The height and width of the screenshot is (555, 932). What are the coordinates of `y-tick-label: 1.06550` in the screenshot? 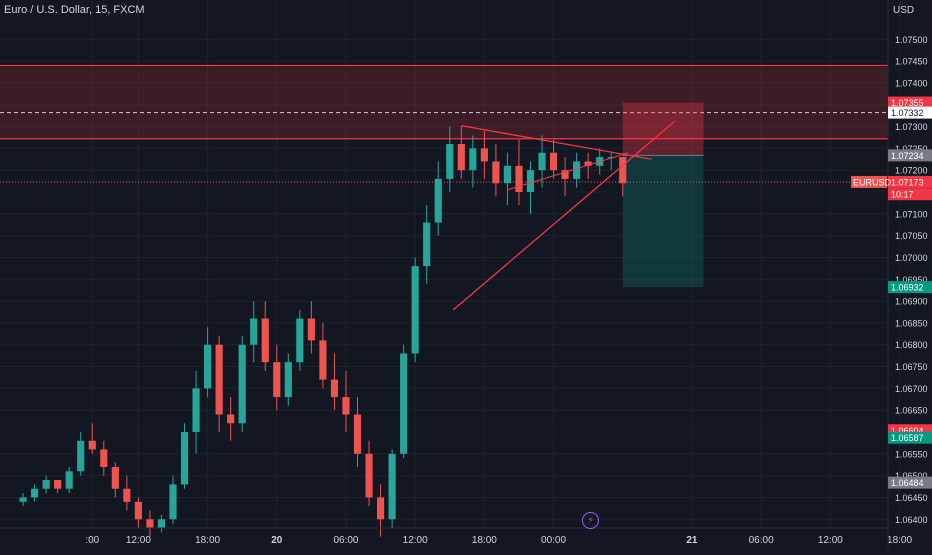 It's located at (911, 454).